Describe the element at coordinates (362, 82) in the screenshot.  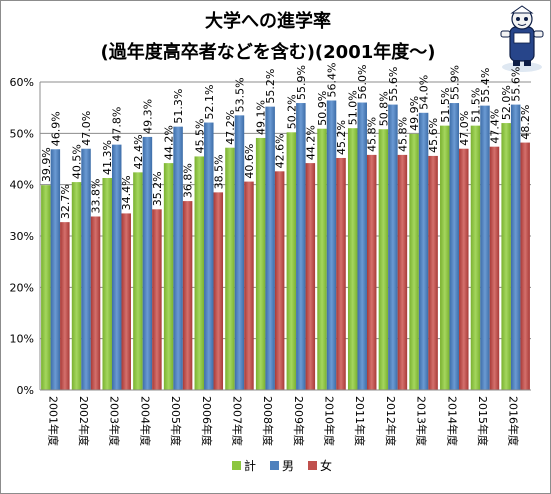
I see `data-label: 56.0%` at that location.